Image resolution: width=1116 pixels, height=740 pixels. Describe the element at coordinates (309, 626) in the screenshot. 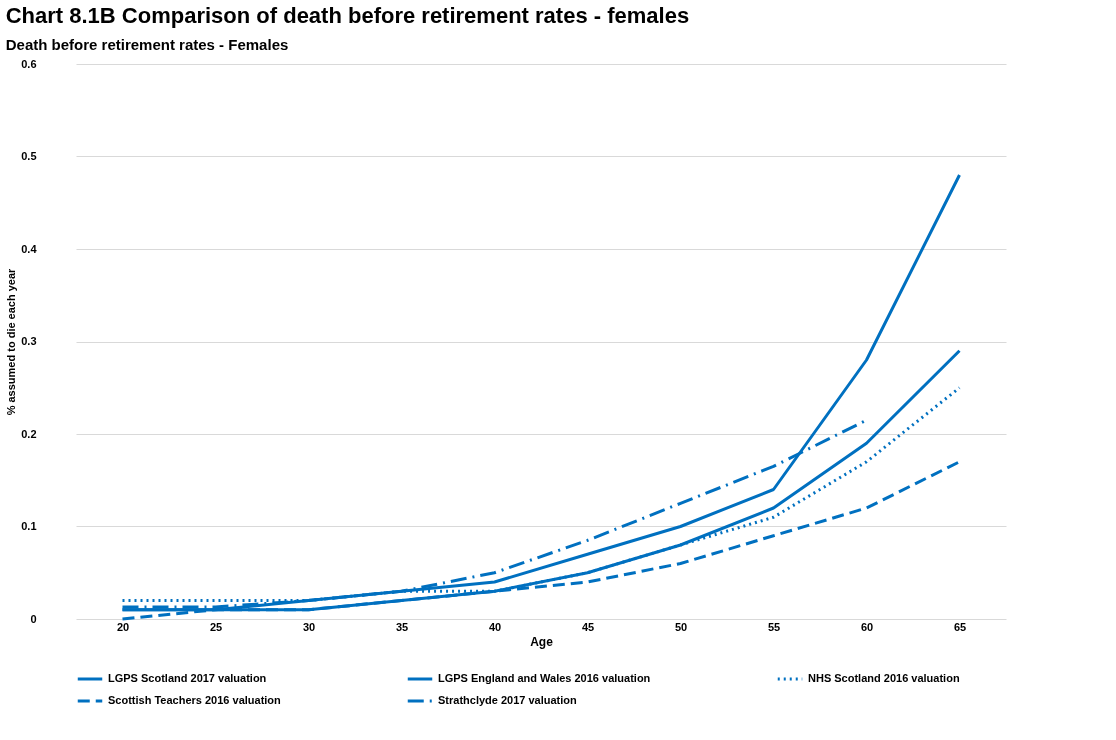

I see `x-tick-label: 30` at that location.